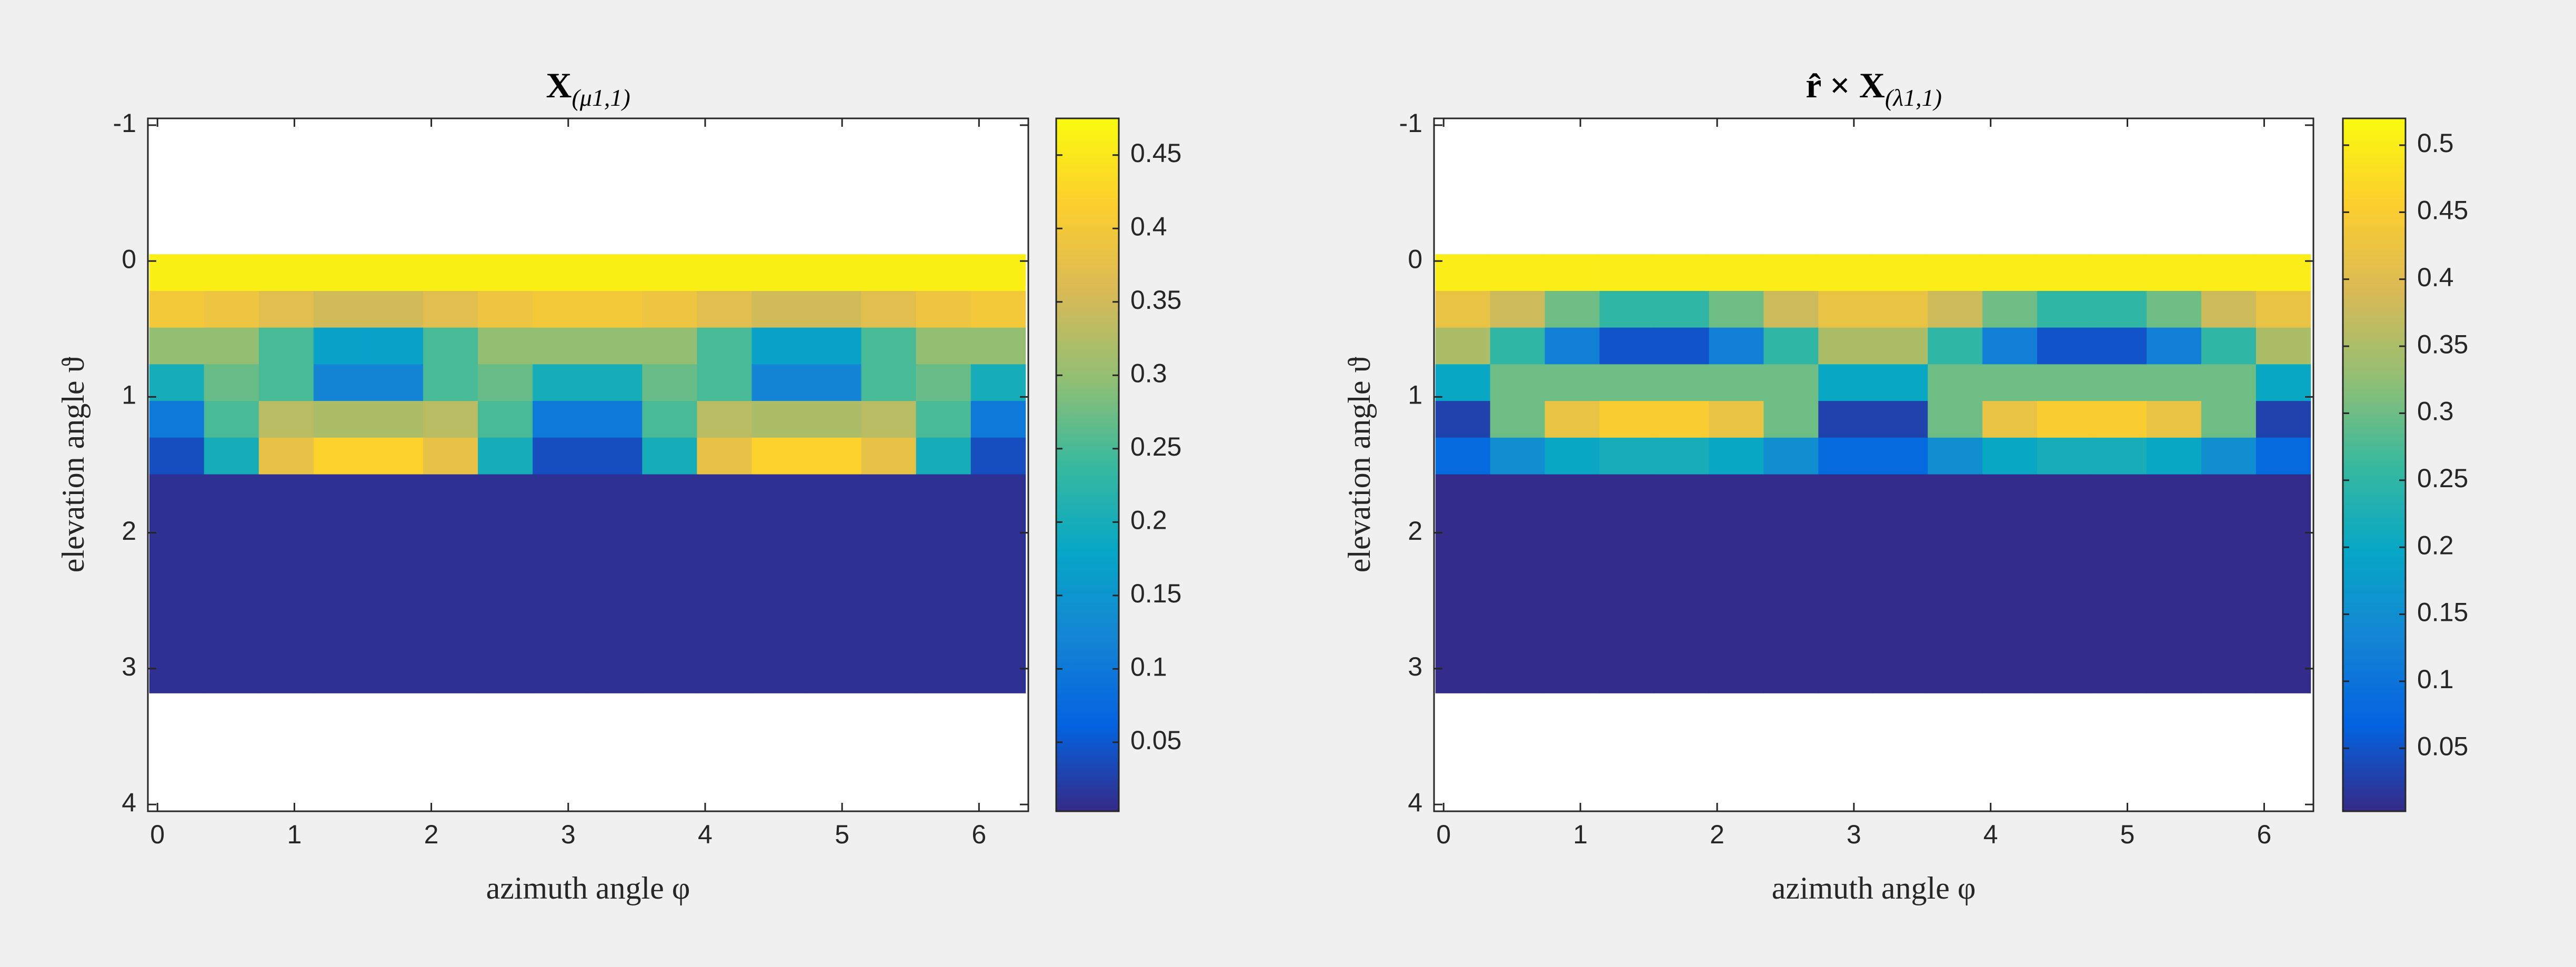 The width and height of the screenshot is (2576, 967). Describe the element at coordinates (1913, 97) in the screenshot. I see `title-sub: (λ1,1)` at that location.